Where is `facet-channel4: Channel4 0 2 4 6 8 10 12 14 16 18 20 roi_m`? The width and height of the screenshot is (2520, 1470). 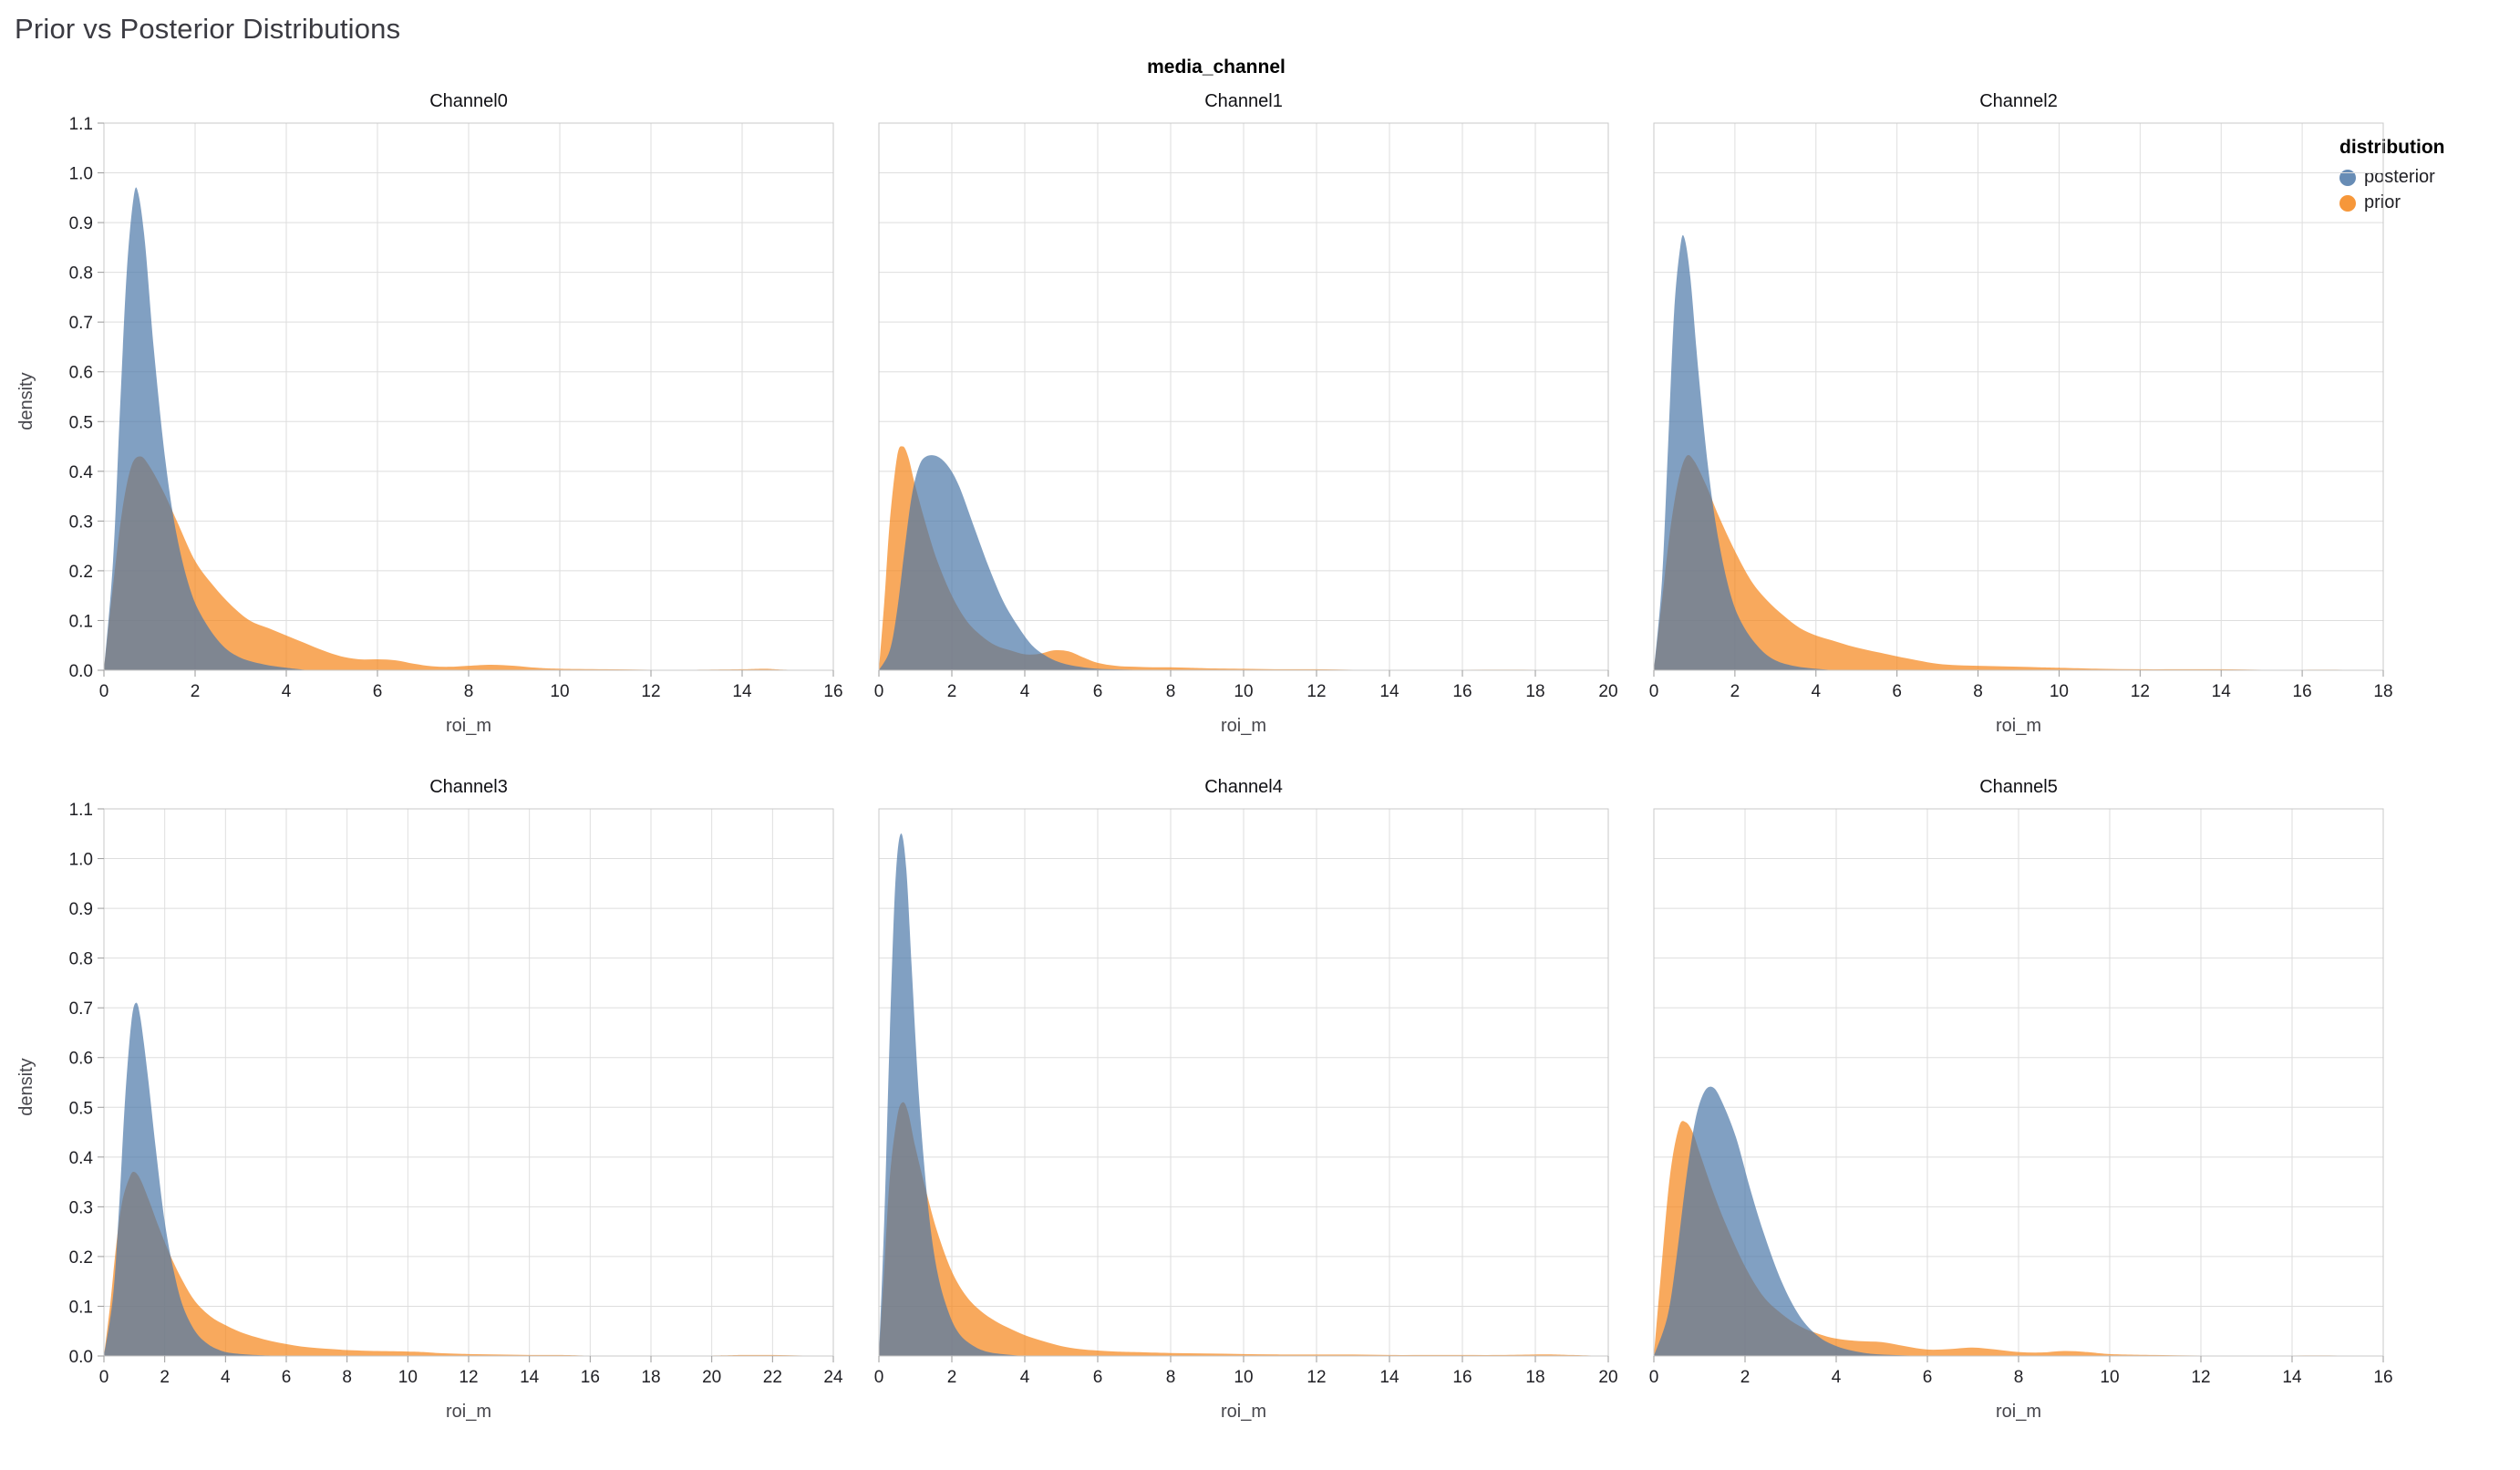
facet-channel4: Channel4 0 2 4 6 8 10 12 14 16 18 20 roi_m is located at coordinates (1244, 1100).